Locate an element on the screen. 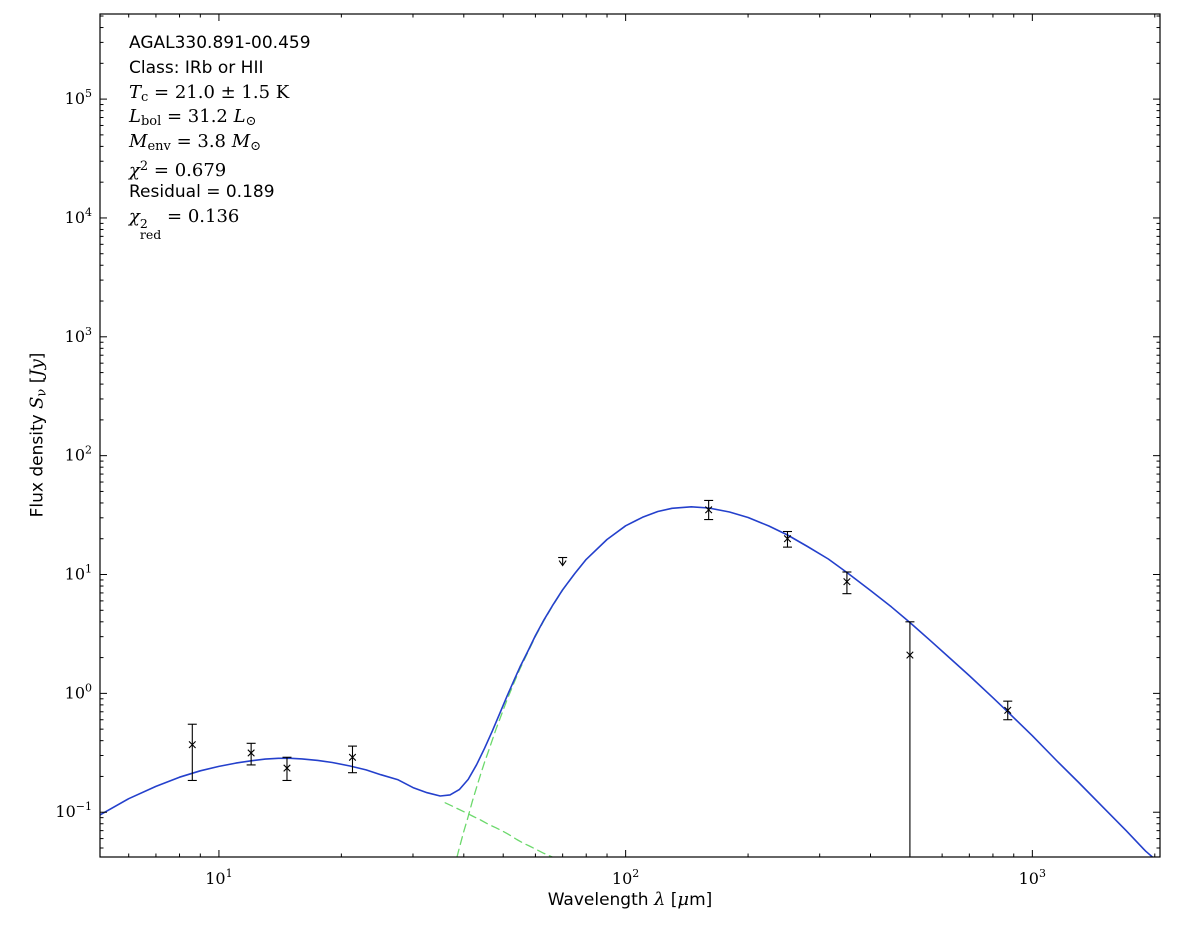  text-segment: Residual = 0.189 is located at coordinates (202, 191).